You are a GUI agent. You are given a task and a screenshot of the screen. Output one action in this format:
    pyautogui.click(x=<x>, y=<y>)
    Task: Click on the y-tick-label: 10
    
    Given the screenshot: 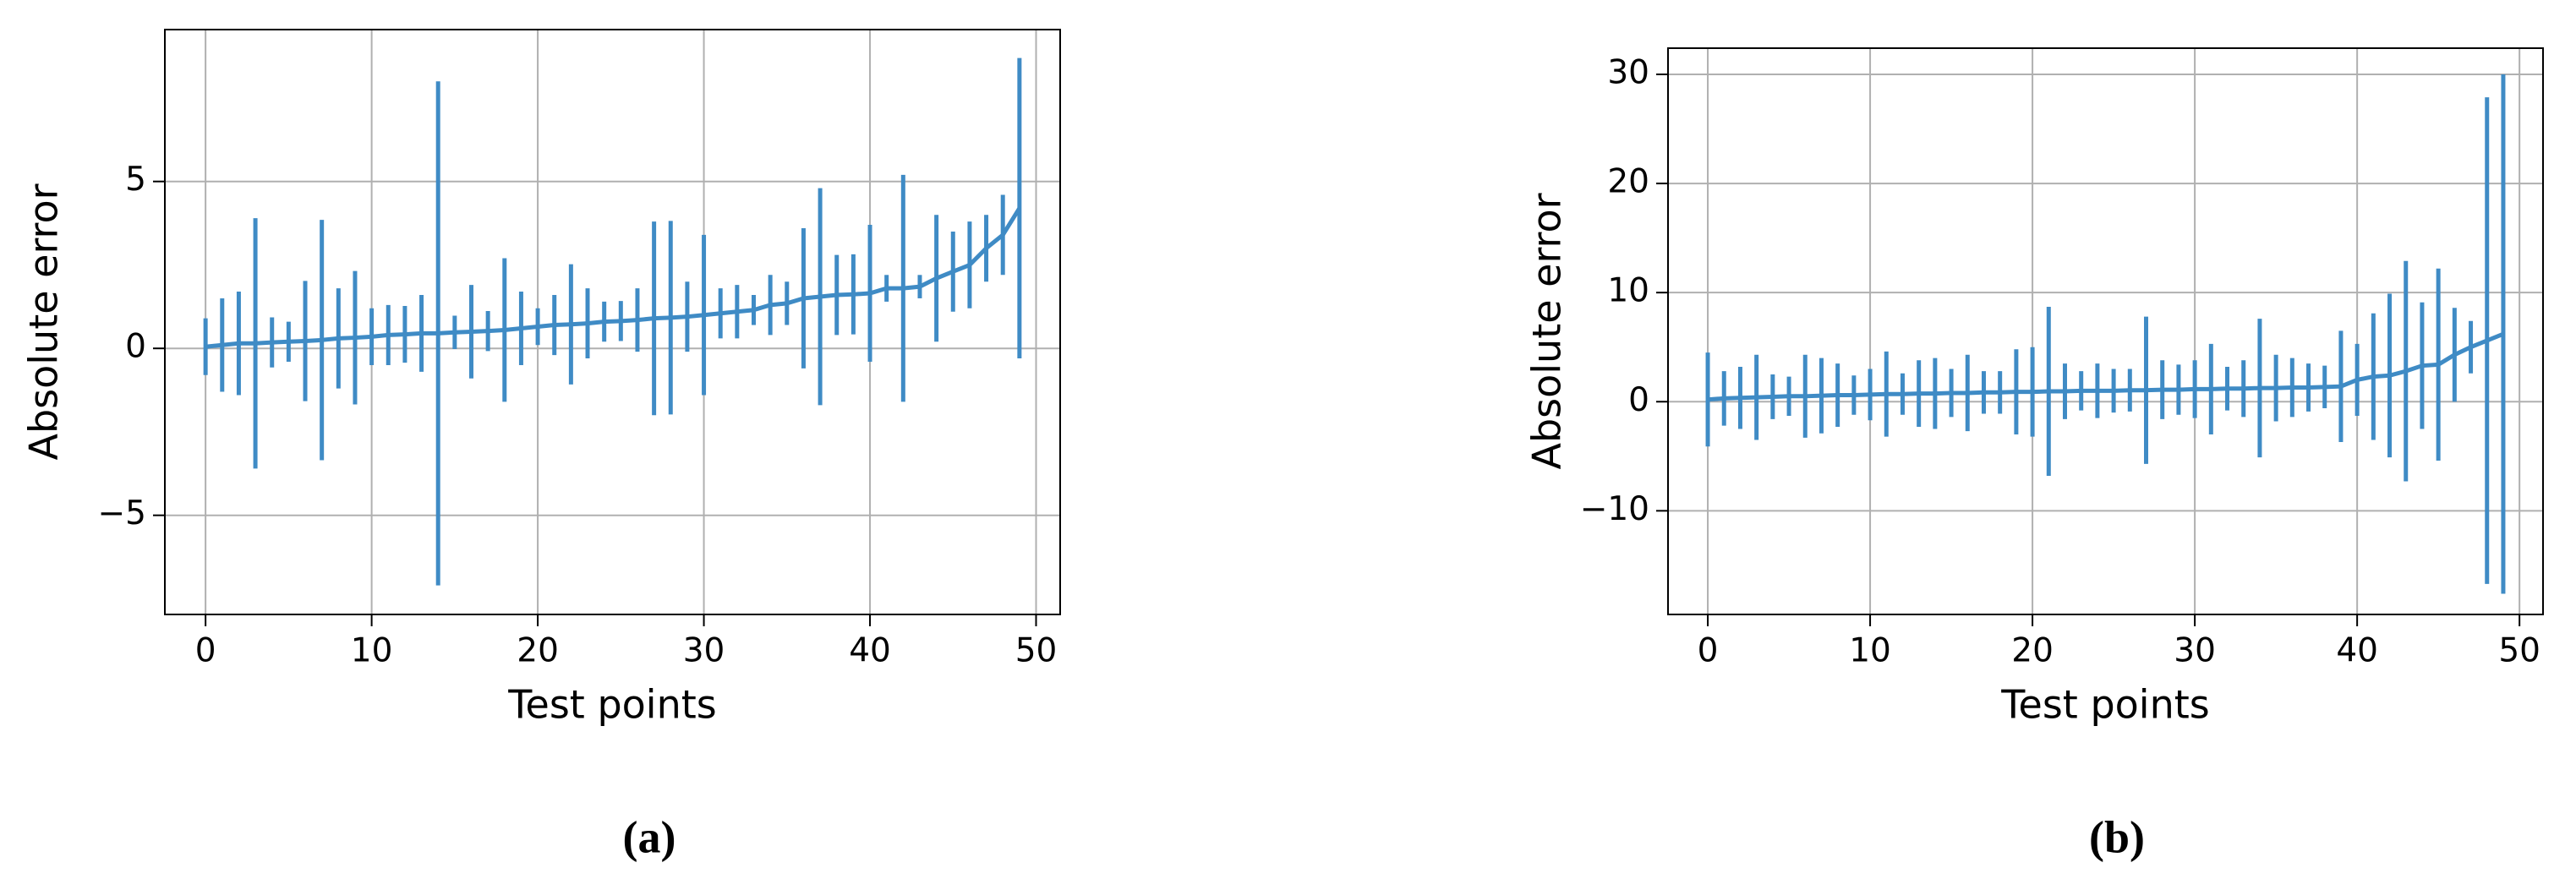 What is the action you would take?
    pyautogui.click(x=1628, y=291)
    